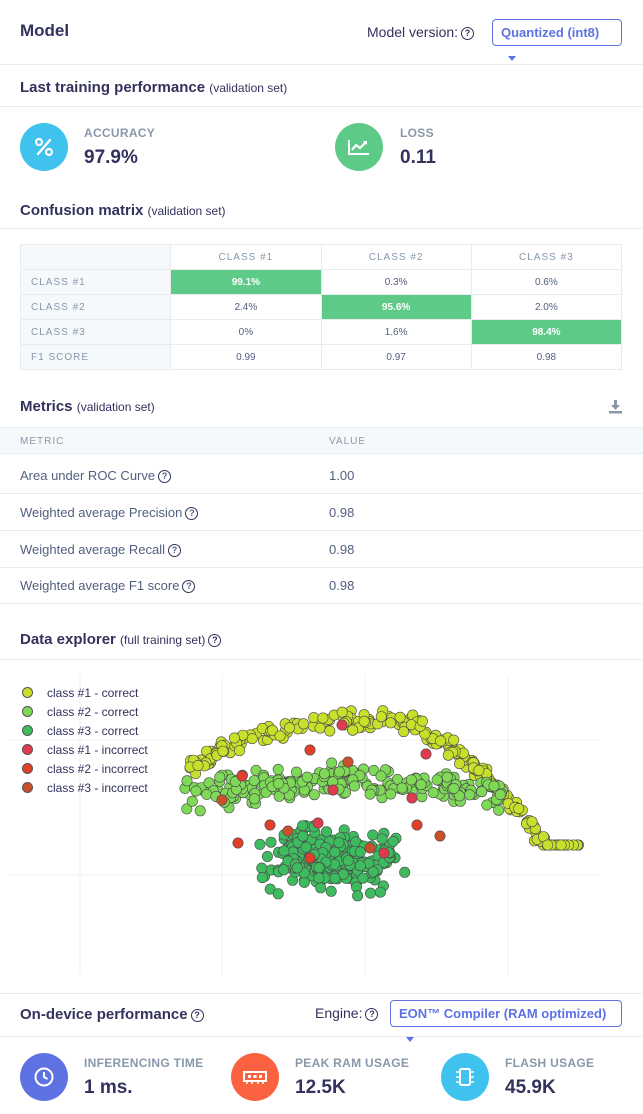 The width and height of the screenshot is (643, 1114). What do you see at coordinates (321, 549) in the screenshot?
I see `table-row: Weighted average Recall? 0.98` at bounding box center [321, 549].